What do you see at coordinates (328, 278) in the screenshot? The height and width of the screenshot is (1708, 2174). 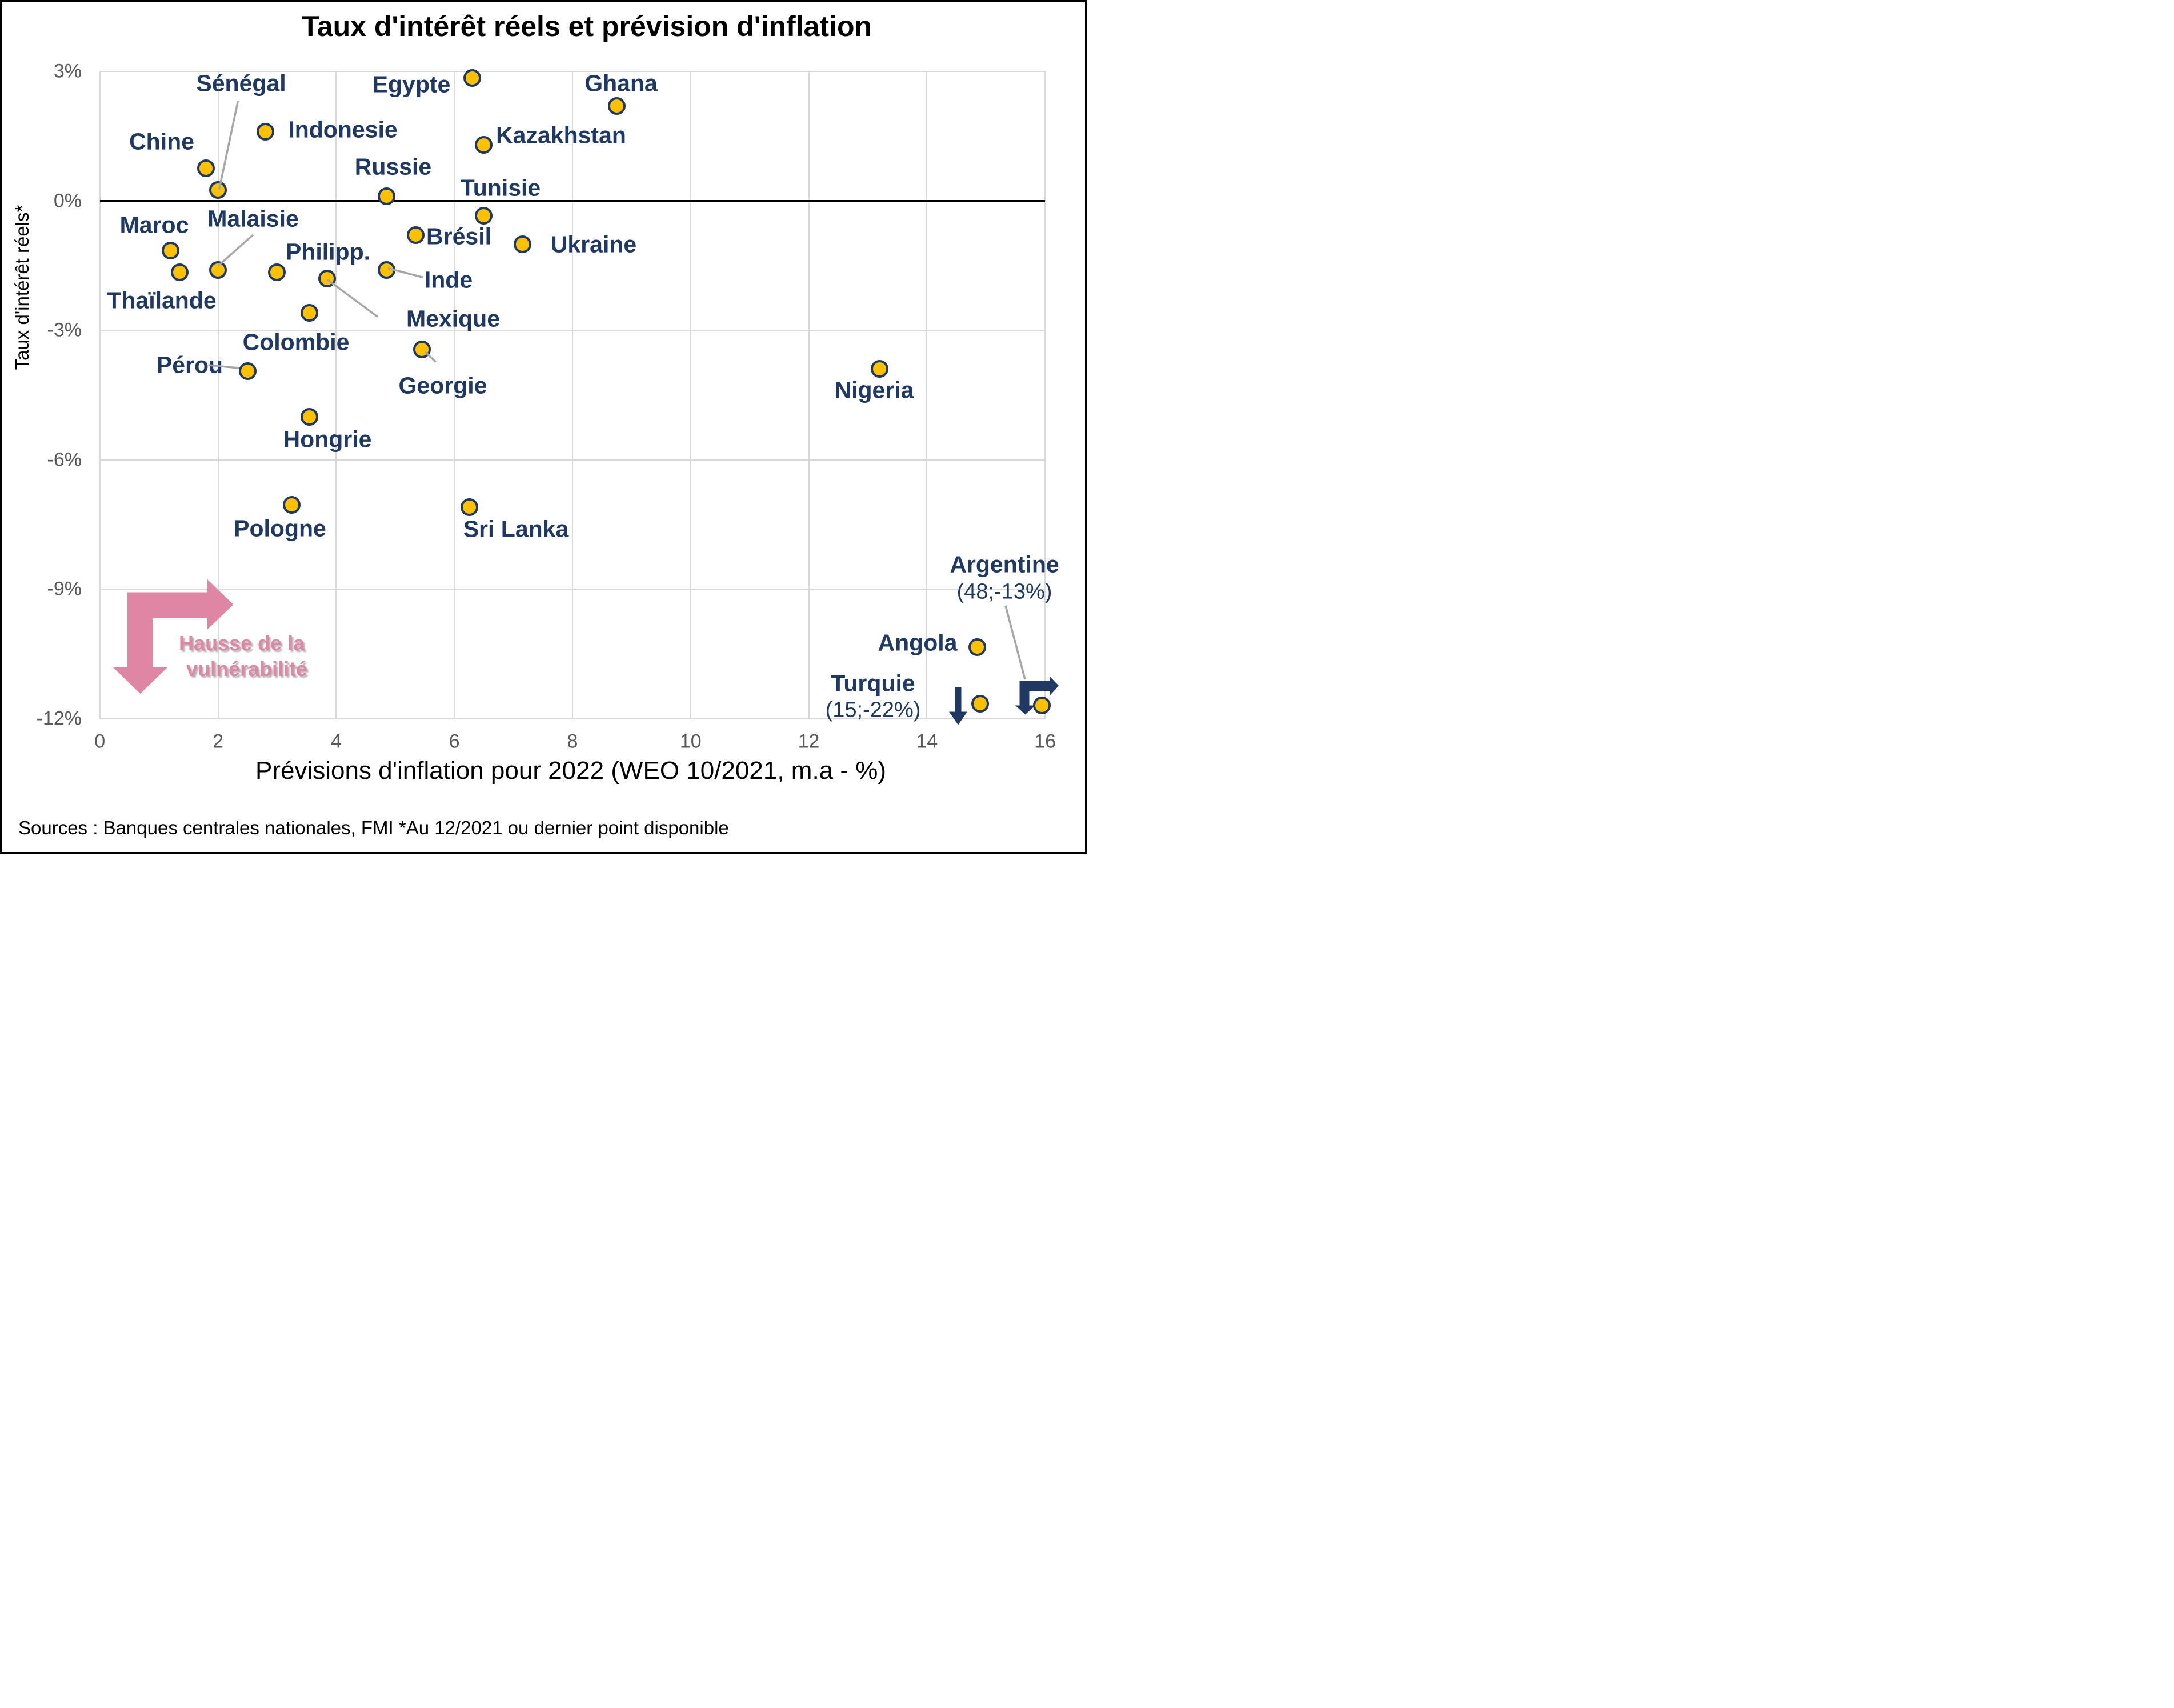 I see `data-point-Mexique` at bounding box center [328, 278].